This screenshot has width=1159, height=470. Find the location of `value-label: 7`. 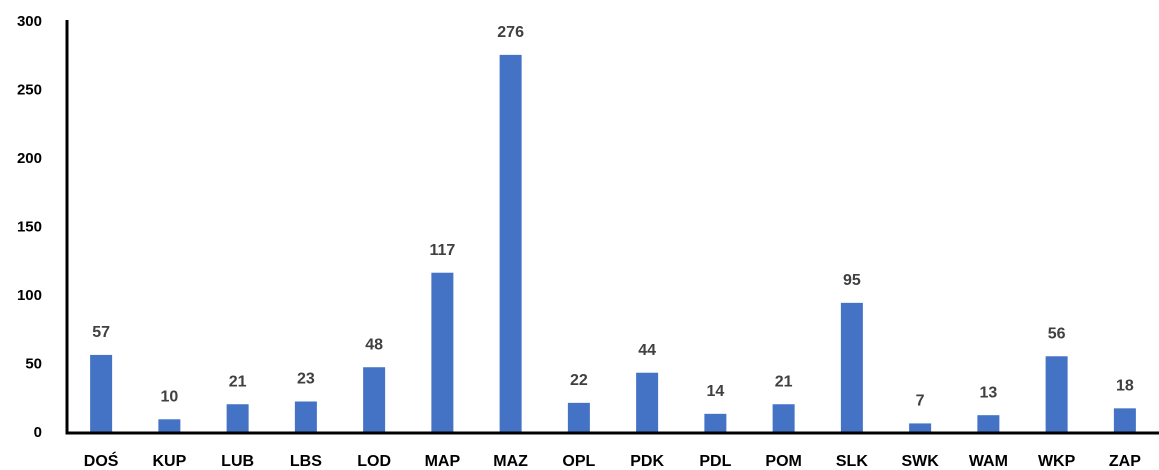

value-label: 7 is located at coordinates (920, 401).